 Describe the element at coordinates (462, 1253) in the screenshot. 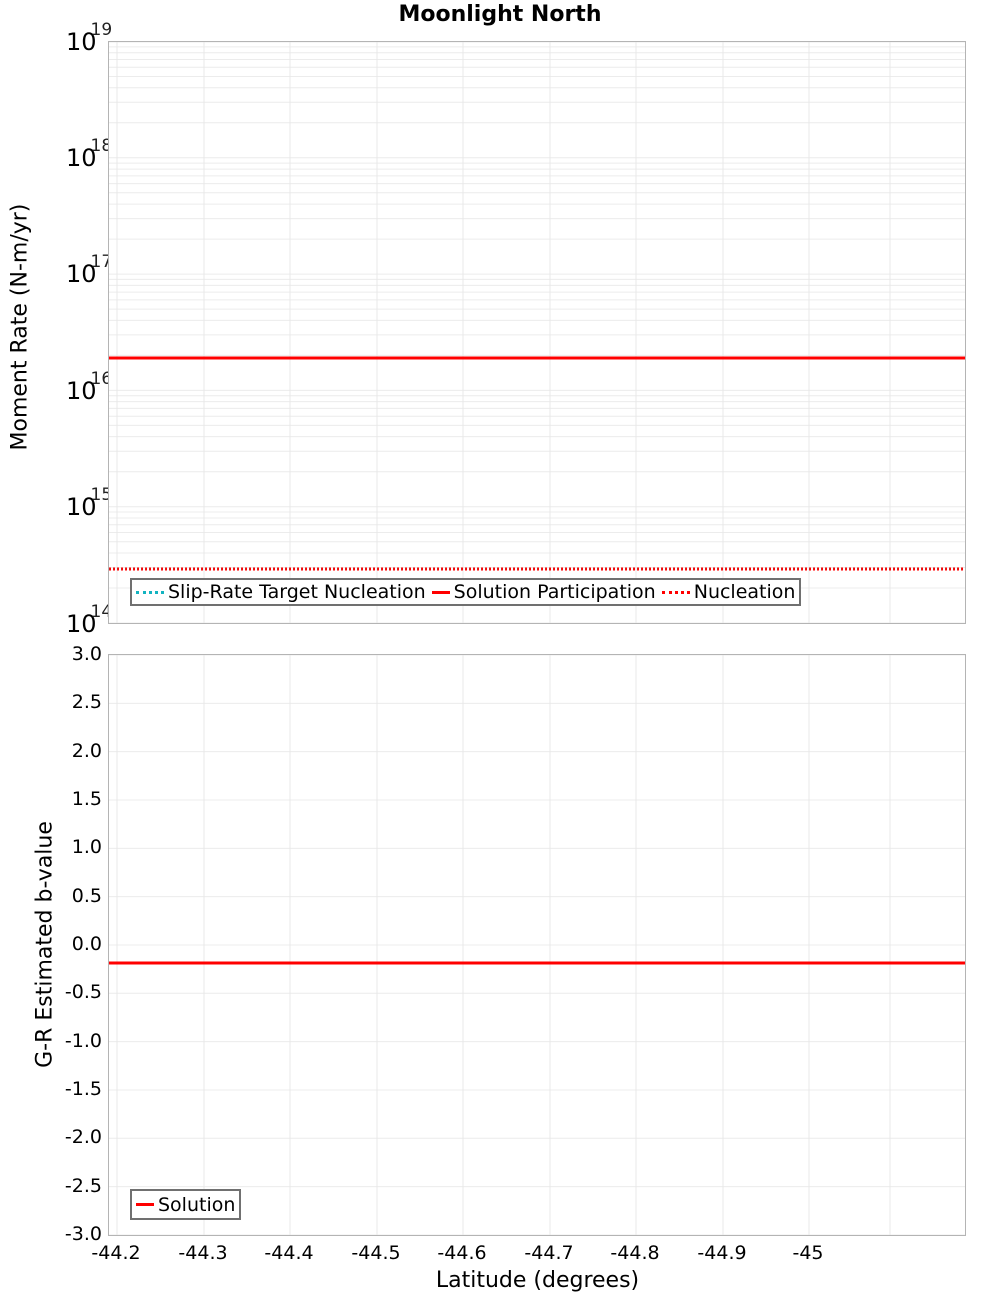

I see `x-tick: -44.6` at that location.